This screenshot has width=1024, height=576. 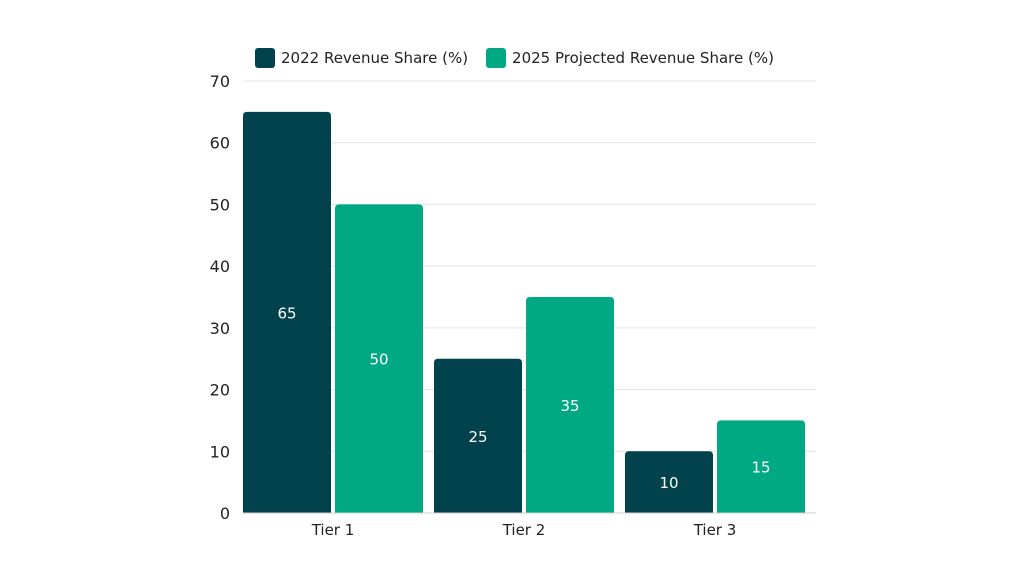 I want to click on legend-swatch-2025, so click(x=496, y=58).